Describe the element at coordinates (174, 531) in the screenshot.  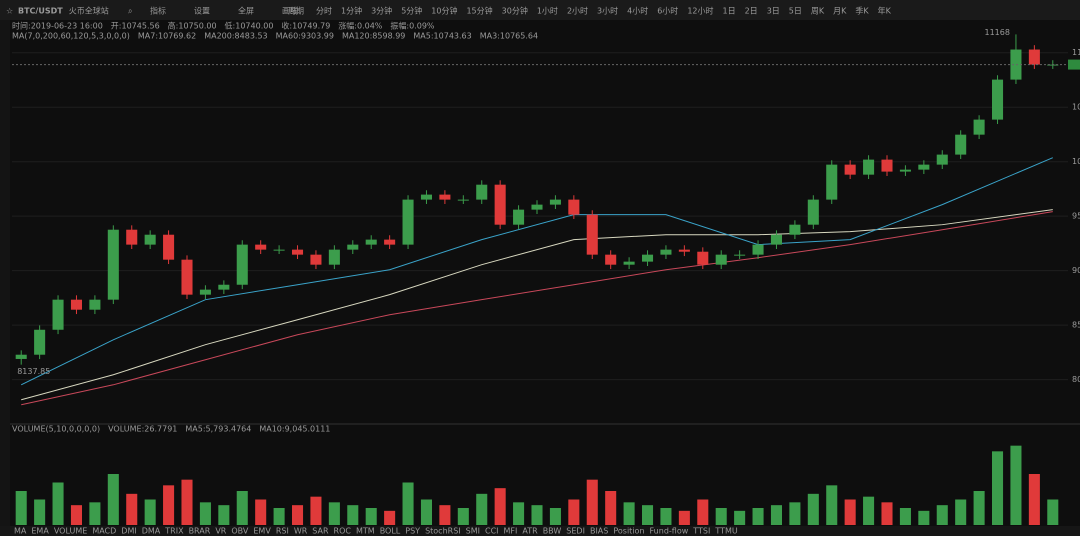
I see `indicator-tab: TRIX` at that location.